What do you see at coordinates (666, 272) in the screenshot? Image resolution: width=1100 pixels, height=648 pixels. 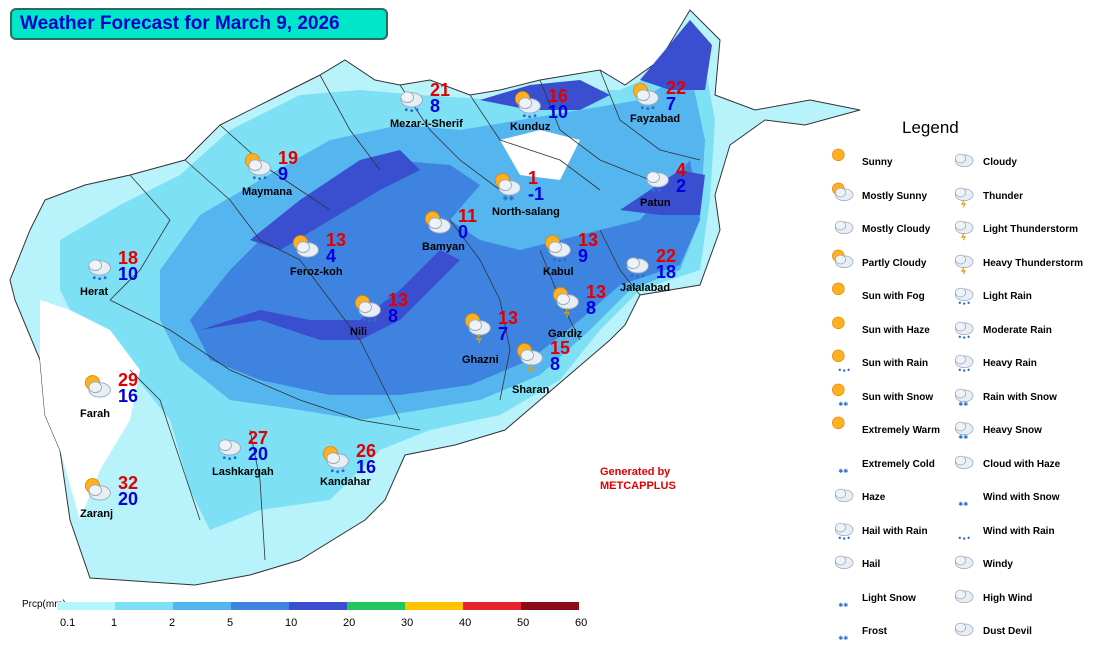 I see `station-min-temp: 18` at bounding box center [666, 272].